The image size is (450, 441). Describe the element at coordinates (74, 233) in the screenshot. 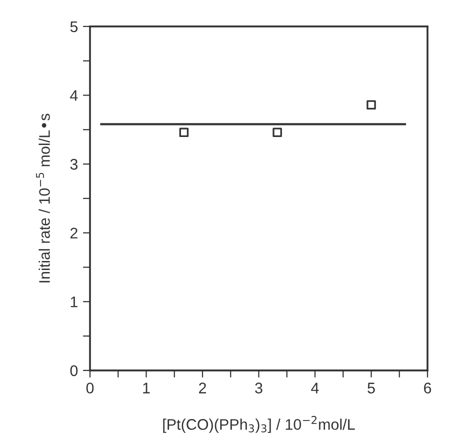

I see `y-tick-label: 2` at that location.